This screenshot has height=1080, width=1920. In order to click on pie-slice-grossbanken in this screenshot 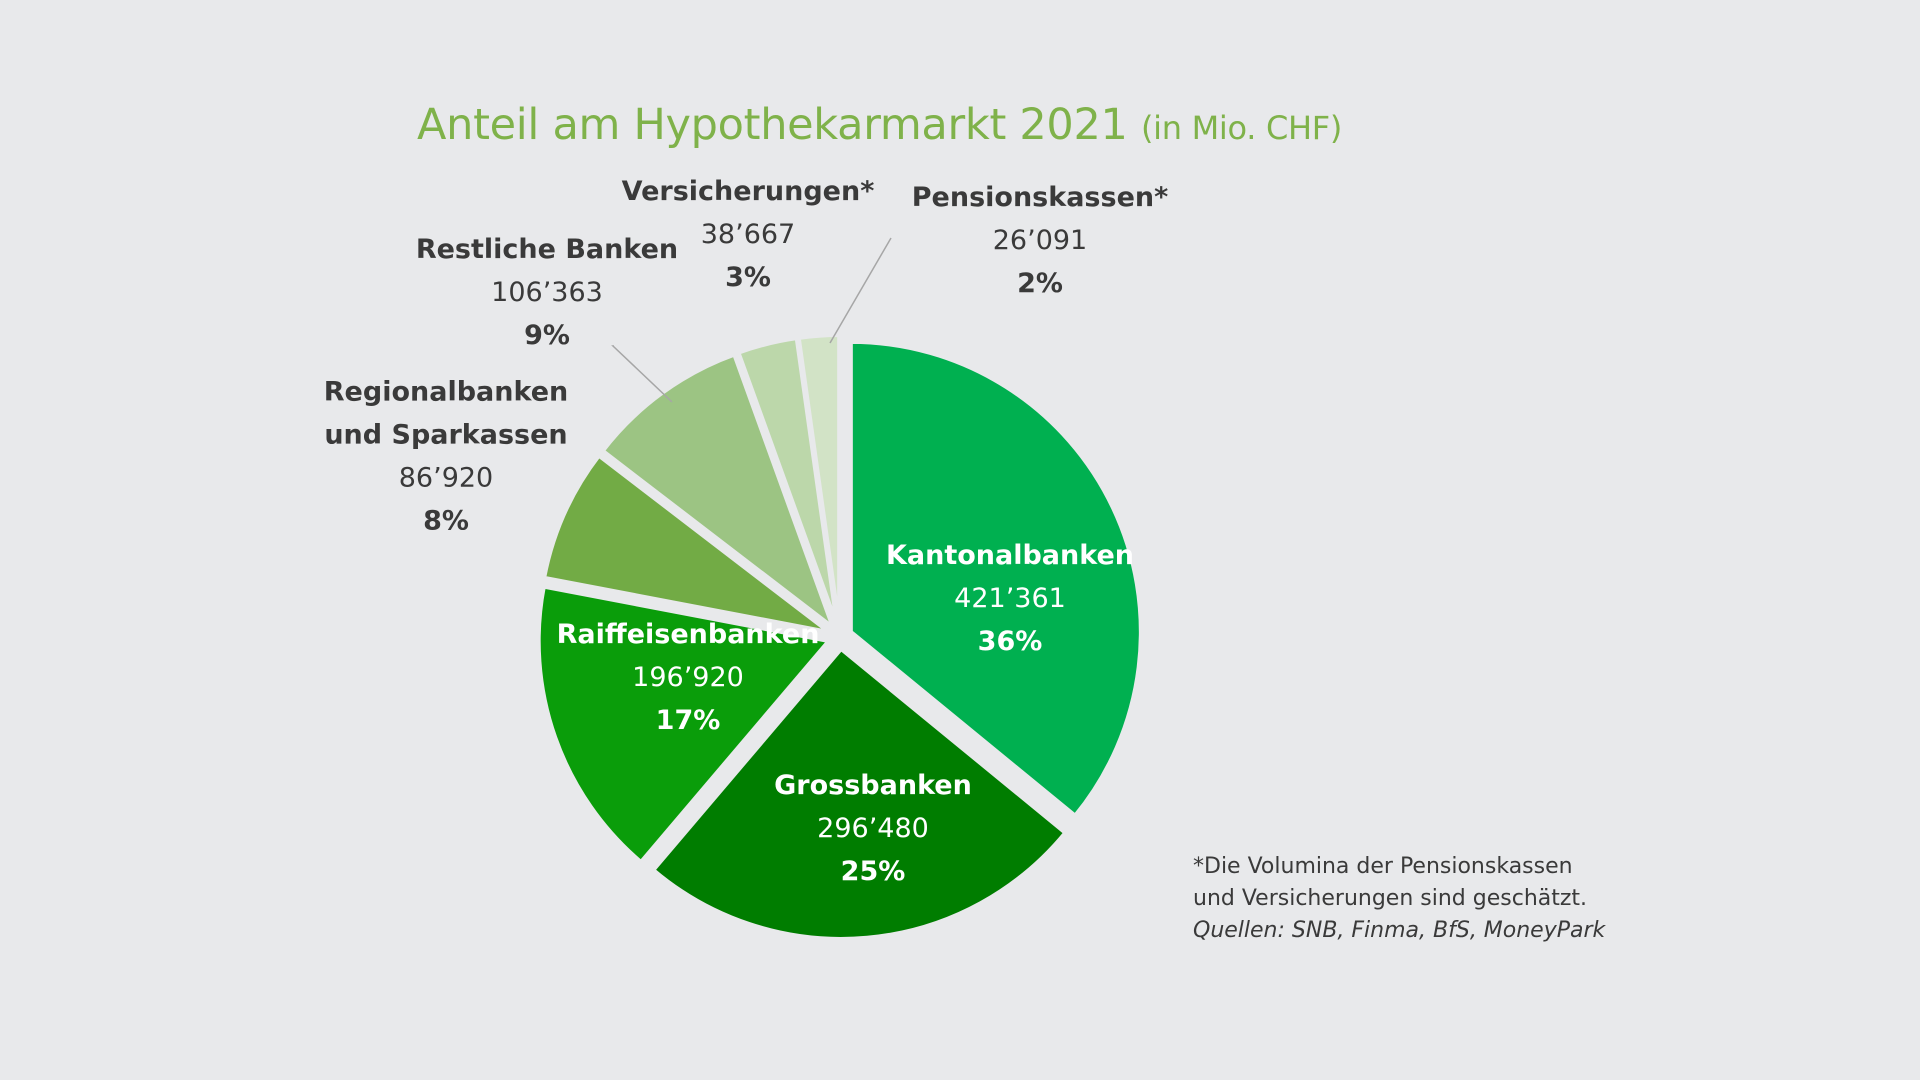, I will do `click(859, 793)`.